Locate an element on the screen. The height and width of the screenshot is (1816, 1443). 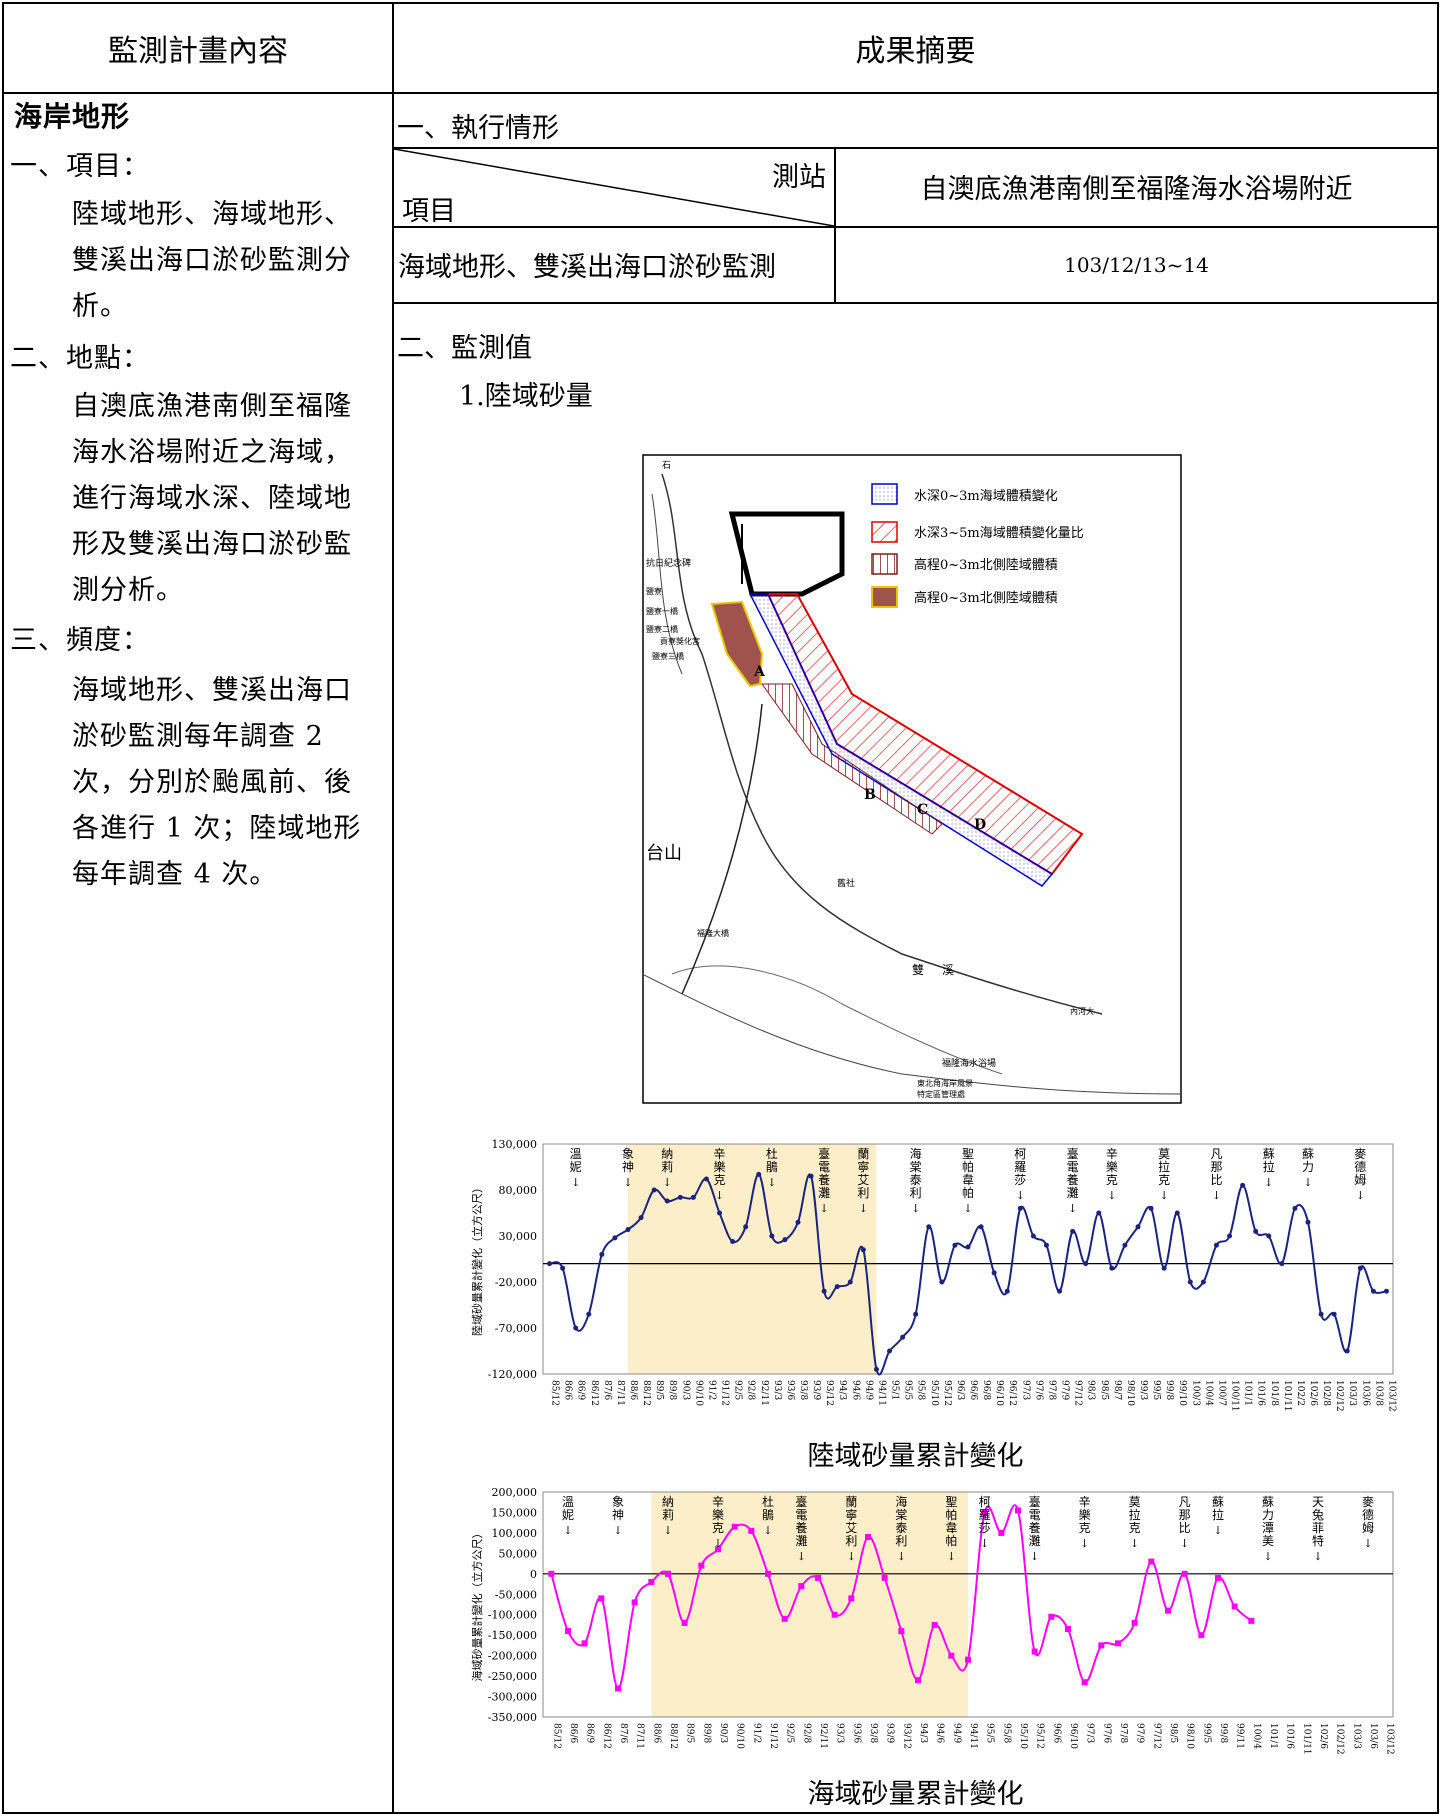
x-tick-label: 92/11 is located at coordinates (823, 1736).